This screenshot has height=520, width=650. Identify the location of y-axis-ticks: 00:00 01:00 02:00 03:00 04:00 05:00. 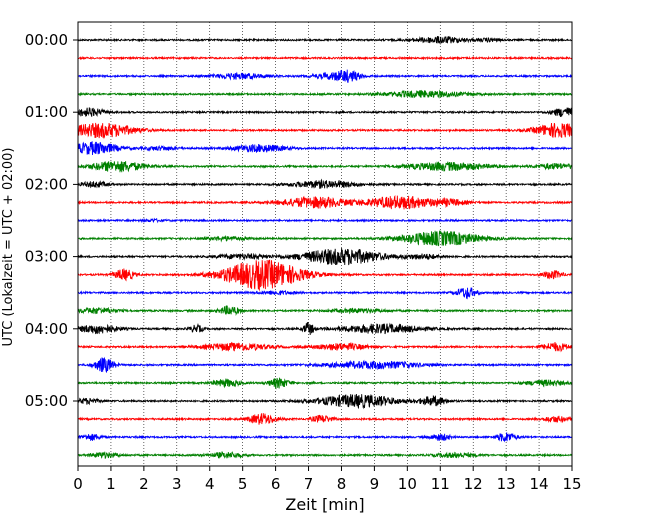
(51, 220).